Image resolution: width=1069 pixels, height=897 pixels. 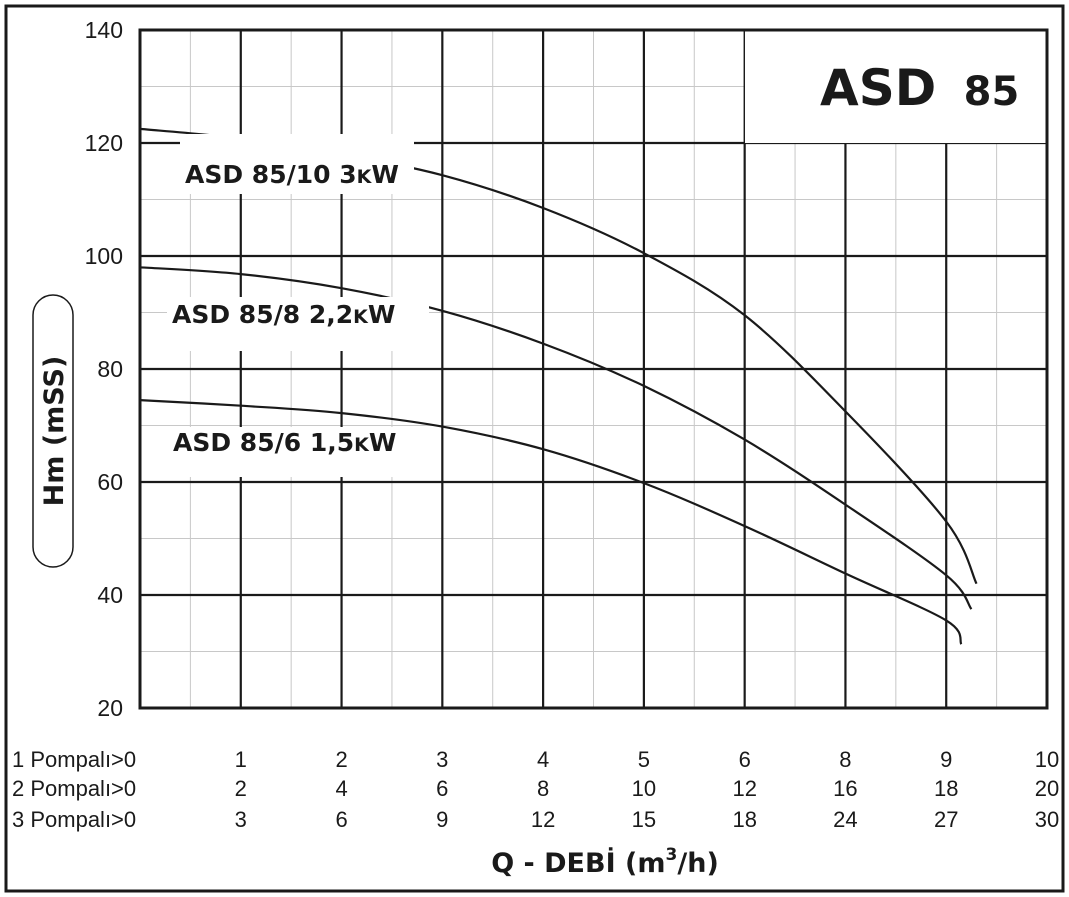 What do you see at coordinates (697, 863) in the screenshot?
I see `x-axis-title-tail: /h)` at bounding box center [697, 863].